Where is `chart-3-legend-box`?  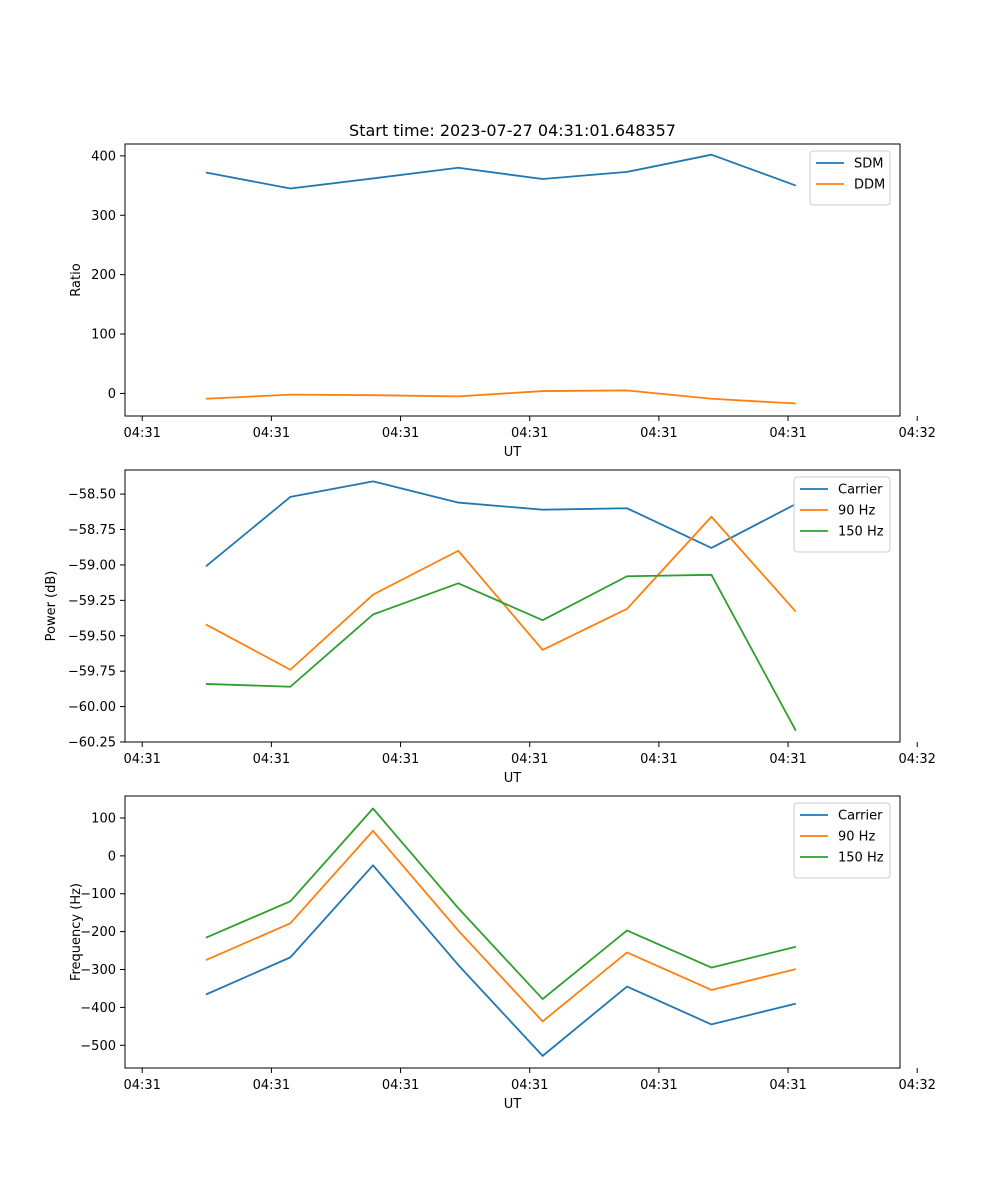
chart-3-legend-box is located at coordinates (842, 840).